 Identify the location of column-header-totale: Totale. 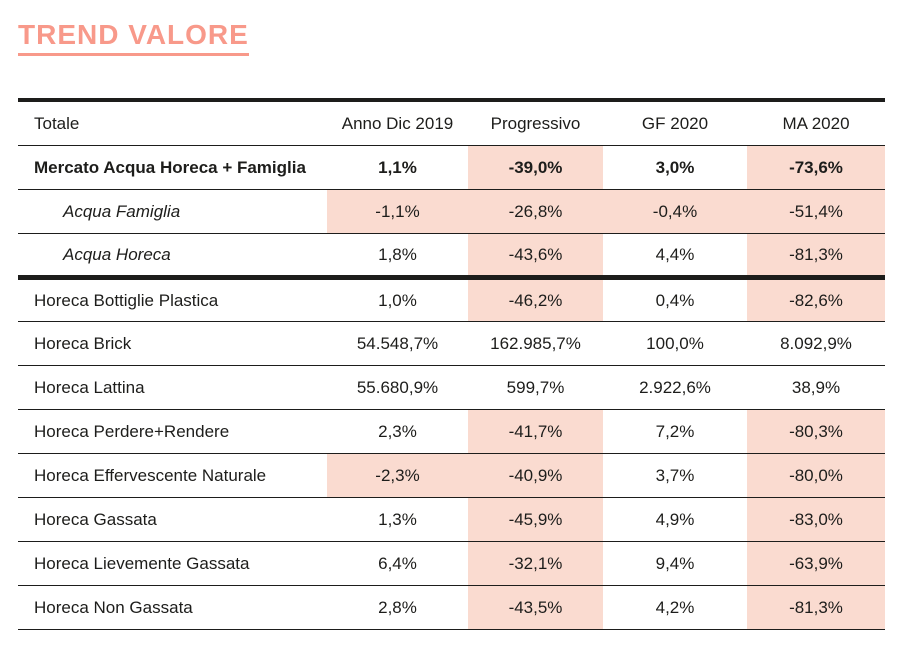
(172, 123).